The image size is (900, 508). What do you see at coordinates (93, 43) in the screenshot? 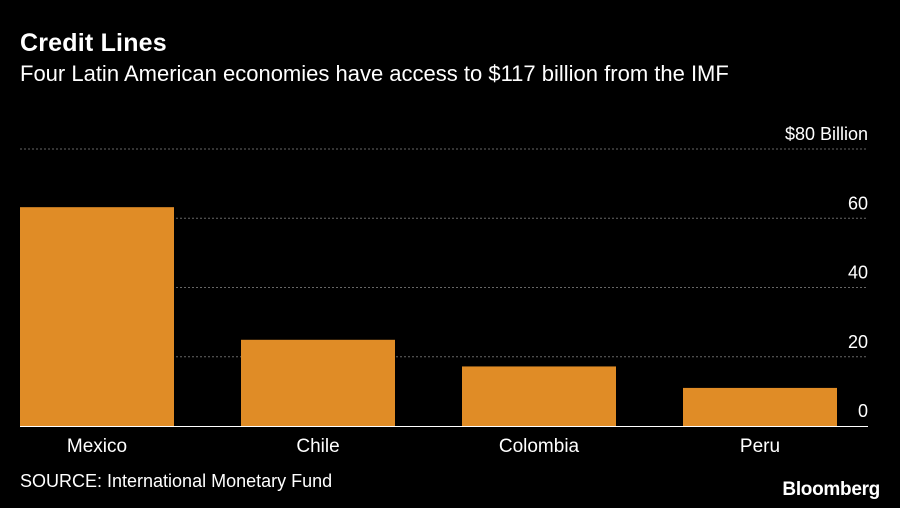
I see `chart-title: Credit Lines` at bounding box center [93, 43].